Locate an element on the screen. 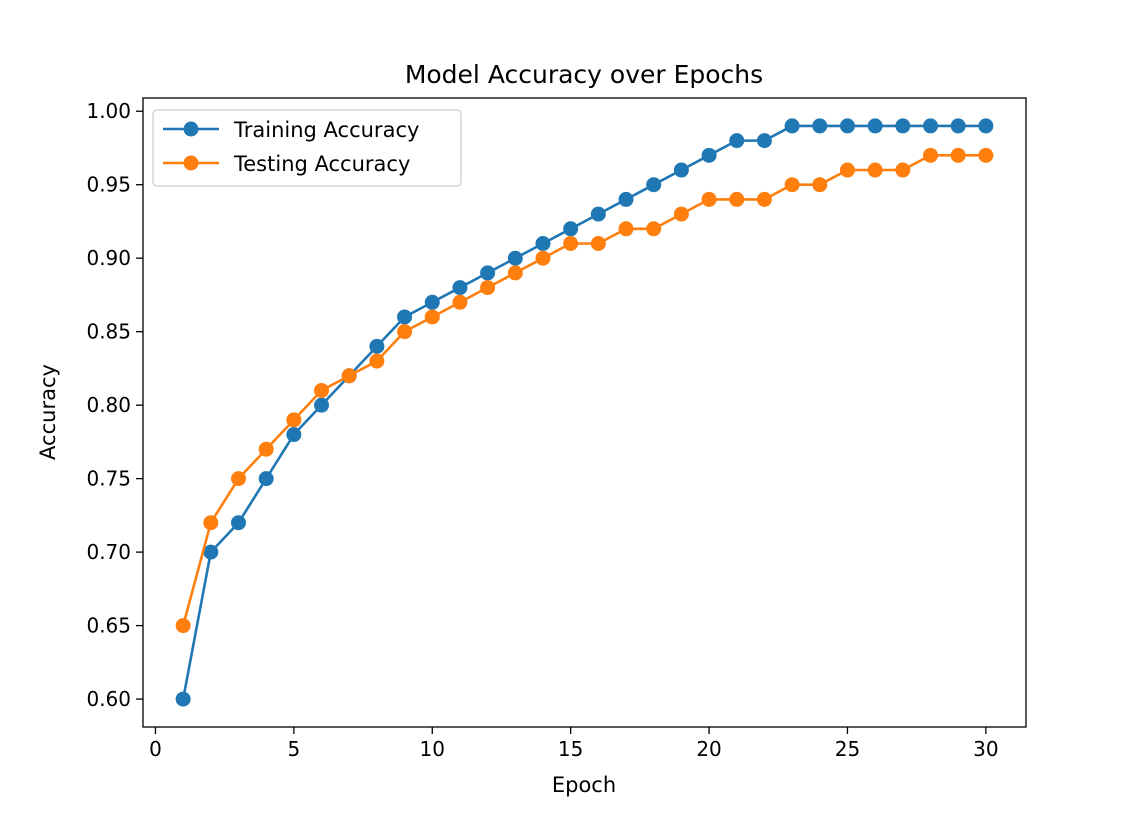 The height and width of the screenshot is (817, 1139). x-axis-label: Epoch is located at coordinates (584, 785).